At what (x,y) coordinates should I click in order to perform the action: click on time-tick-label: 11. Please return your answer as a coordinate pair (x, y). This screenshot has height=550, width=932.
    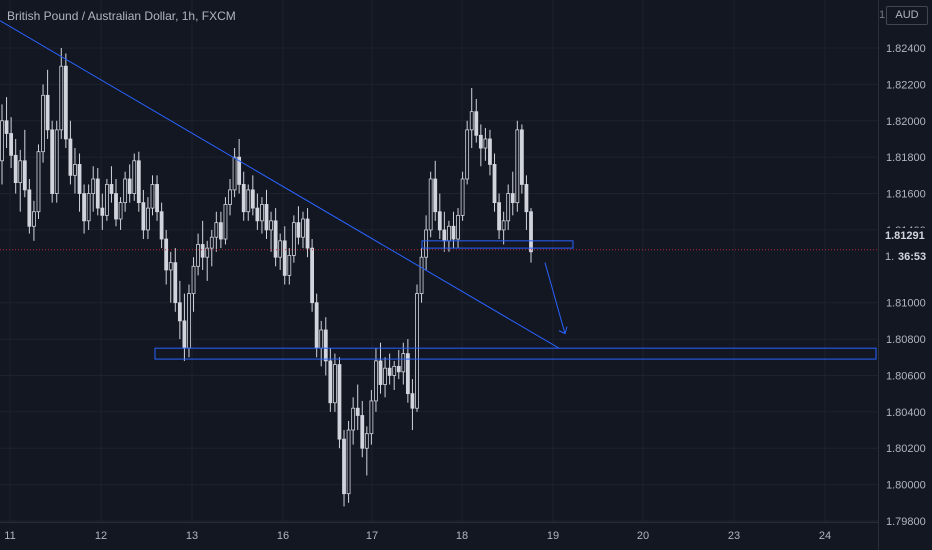
    Looking at the image, I should click on (9, 536).